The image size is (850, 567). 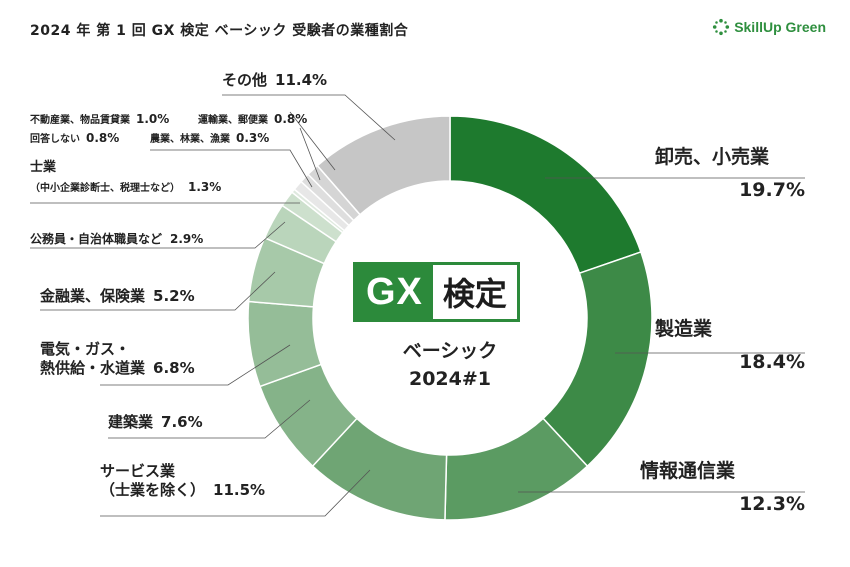 I want to click on slice-category: その他, so click(x=245, y=80).